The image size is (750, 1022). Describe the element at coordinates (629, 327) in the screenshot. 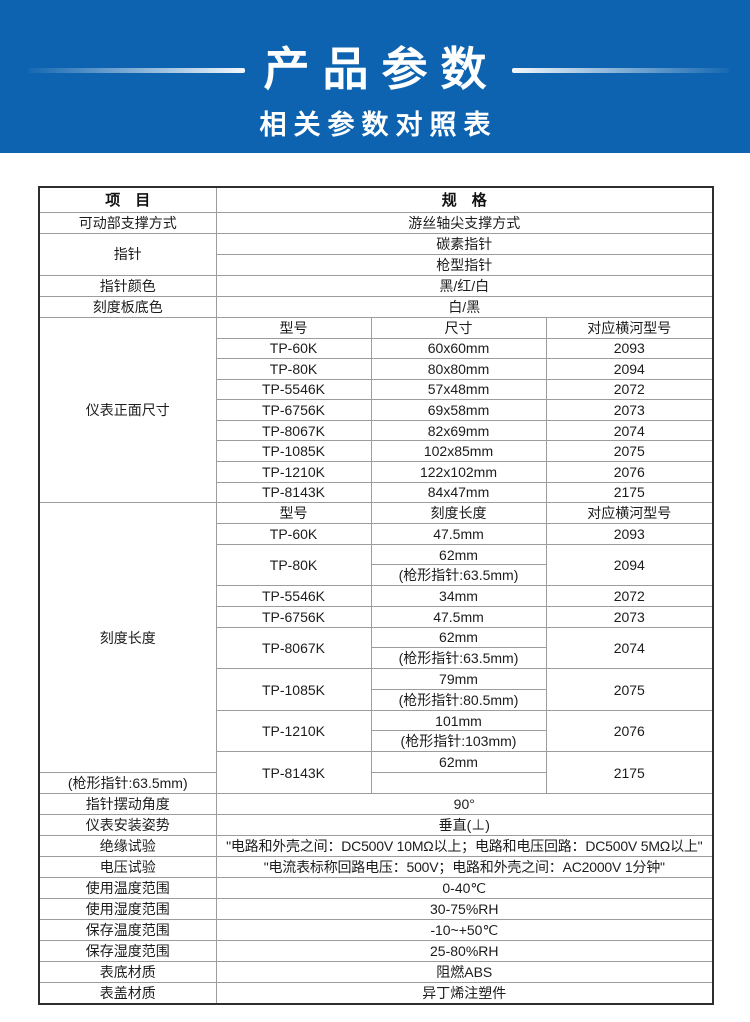

I see `table-cell: 对应横河型号` at that location.